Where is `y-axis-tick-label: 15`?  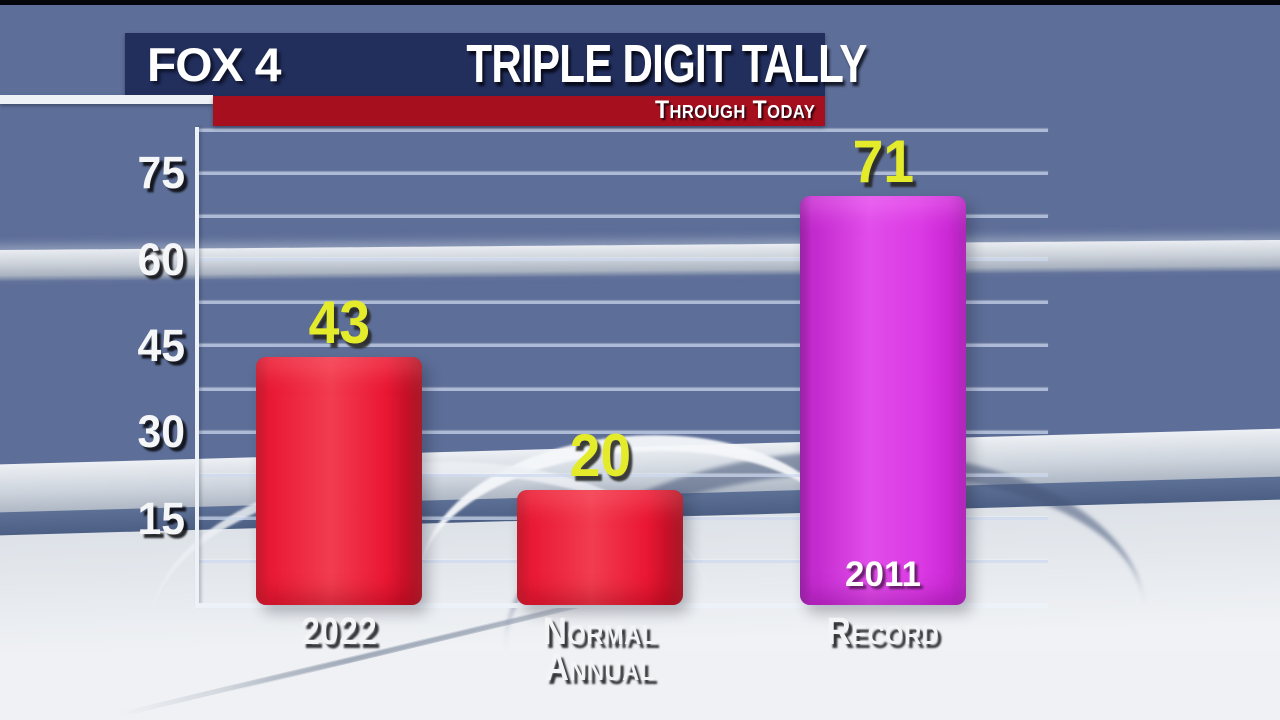
y-axis-tick-label: 15 is located at coordinates (161, 518).